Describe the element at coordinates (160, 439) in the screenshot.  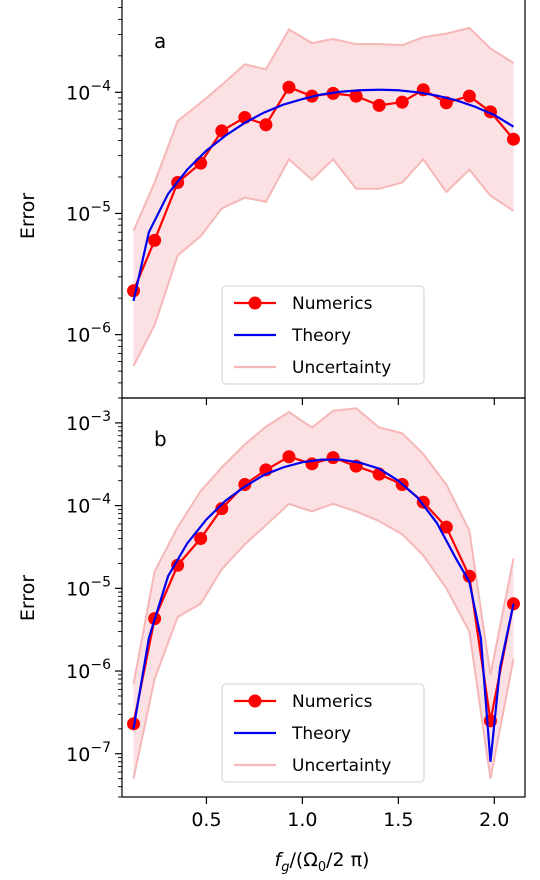
I see `panel-label-b: b` at that location.